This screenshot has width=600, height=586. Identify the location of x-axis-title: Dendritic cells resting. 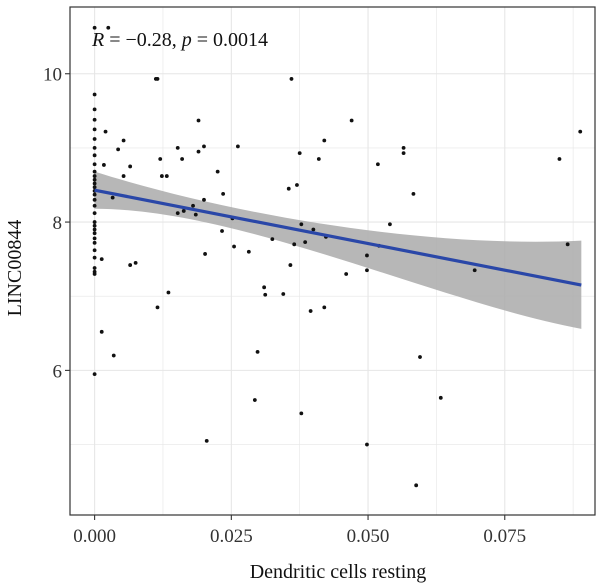
(338, 572).